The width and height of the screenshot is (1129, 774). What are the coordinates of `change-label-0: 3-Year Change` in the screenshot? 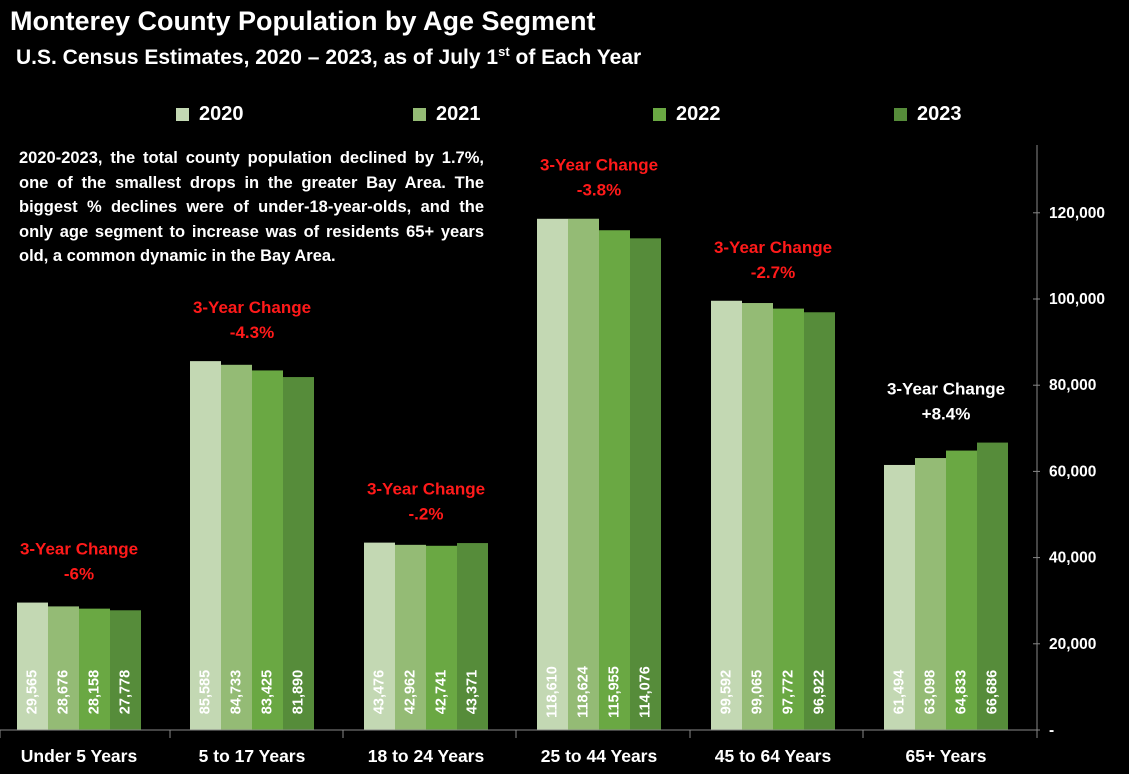 It's located at (79, 549).